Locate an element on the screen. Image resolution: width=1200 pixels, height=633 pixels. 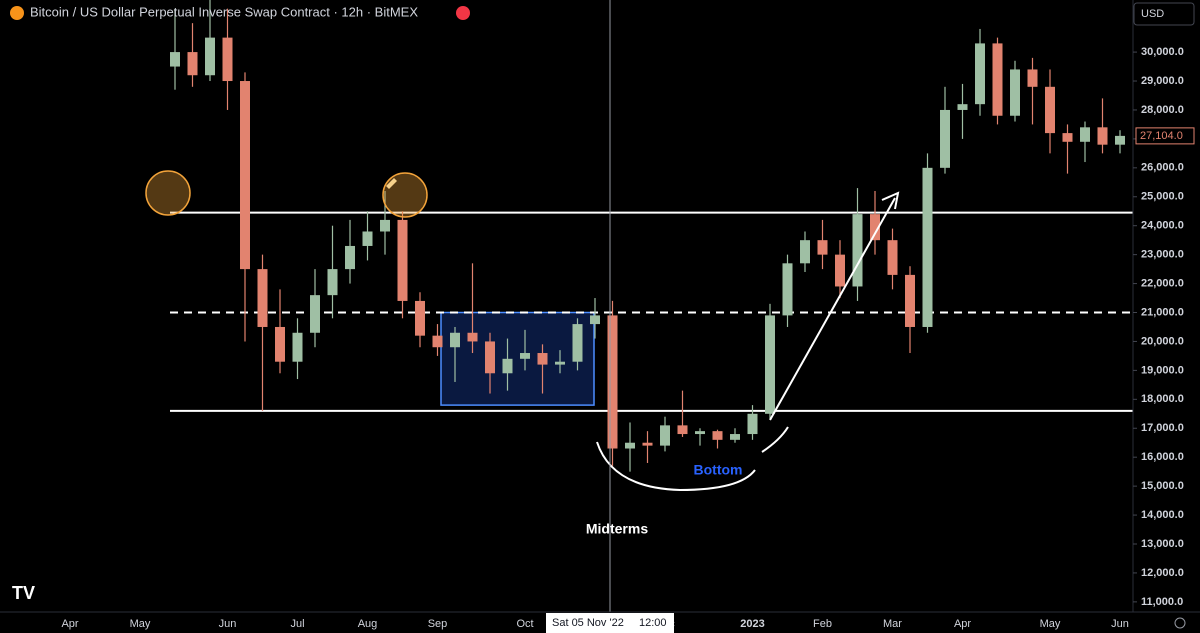
logo: TV is located at coordinates (23, 593).